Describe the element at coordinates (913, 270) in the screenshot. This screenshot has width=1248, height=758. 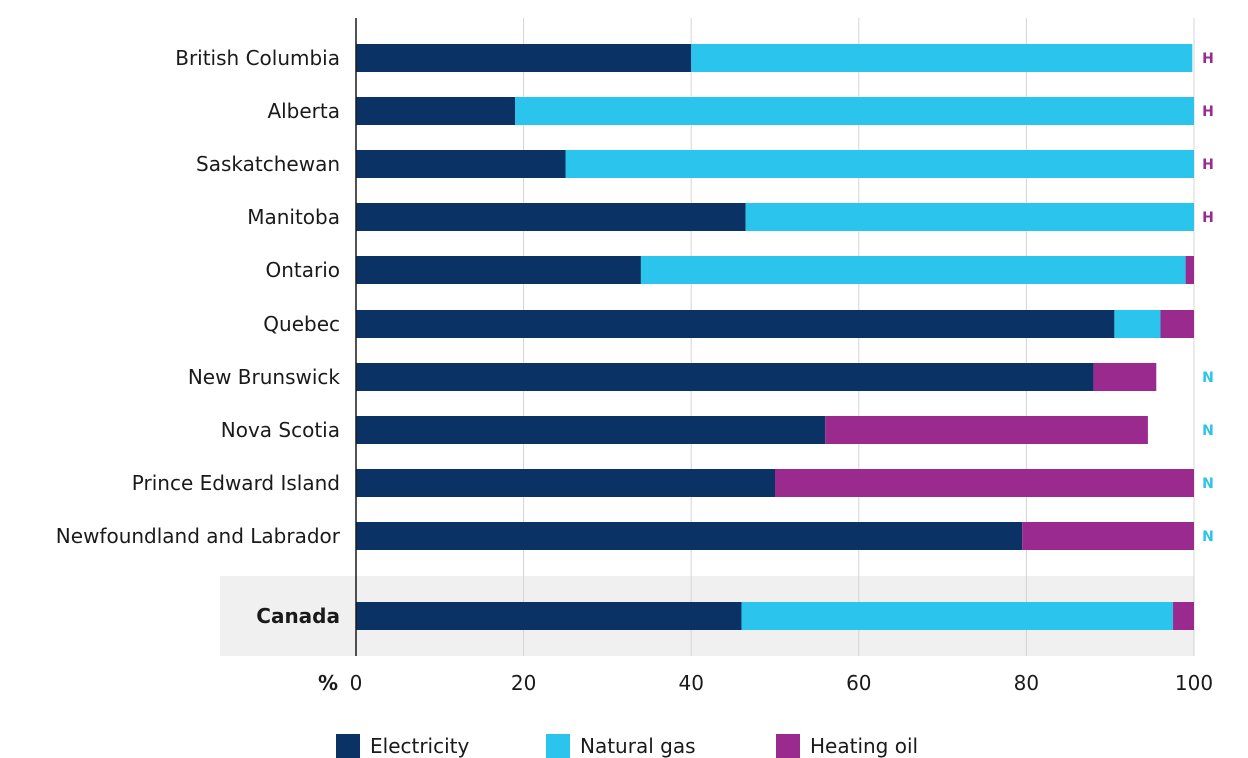
I see `bar-ontario-natural-gas` at that location.